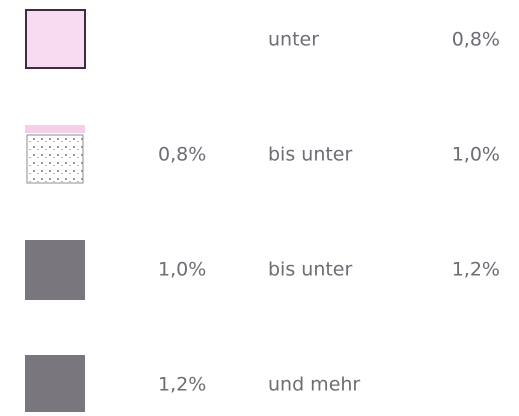  What do you see at coordinates (314, 385) in the screenshot?
I see `range-connector: und mehr` at bounding box center [314, 385].